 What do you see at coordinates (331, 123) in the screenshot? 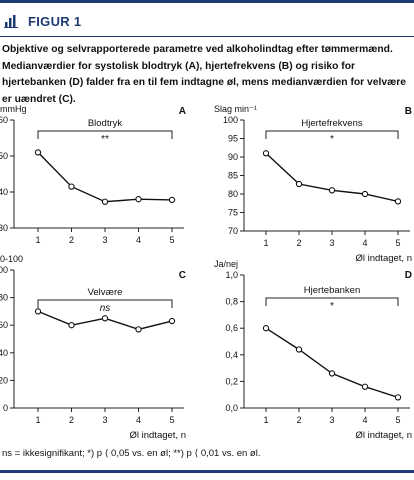
I see `chart-title: Hjertefrekvens` at bounding box center [331, 123].